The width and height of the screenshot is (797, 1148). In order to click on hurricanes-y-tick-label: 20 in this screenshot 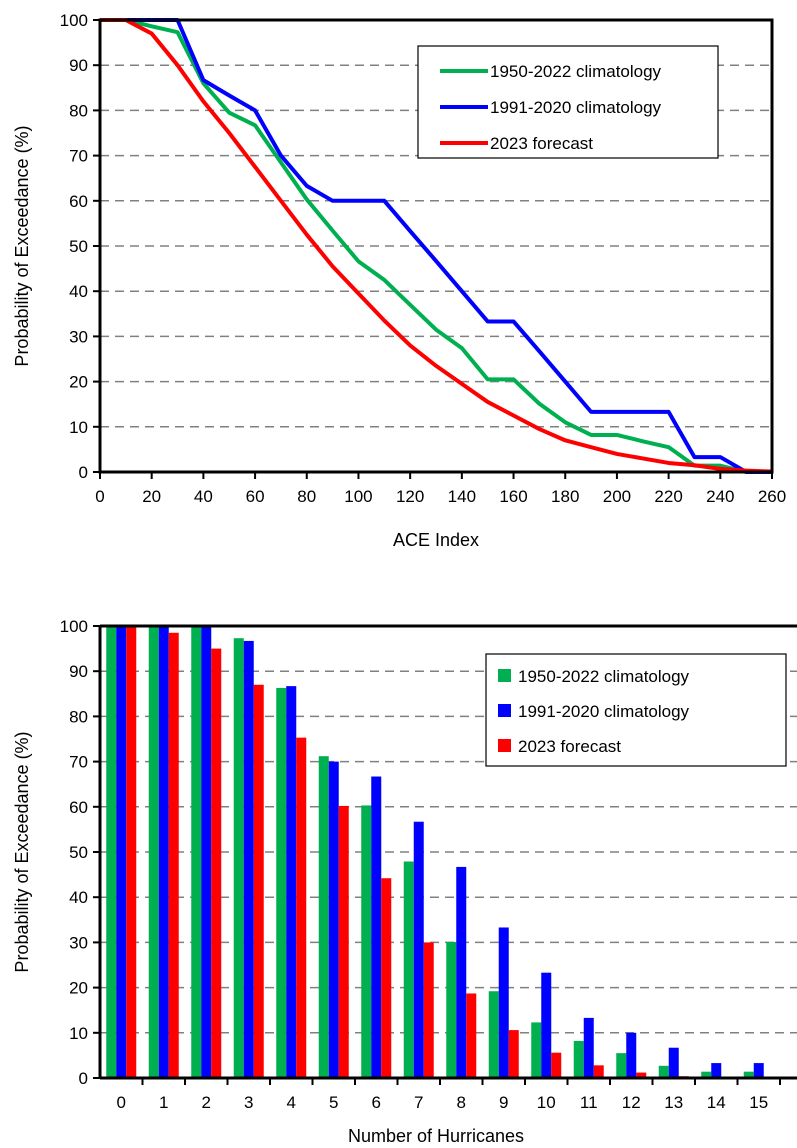, I will do `click(78, 988)`.